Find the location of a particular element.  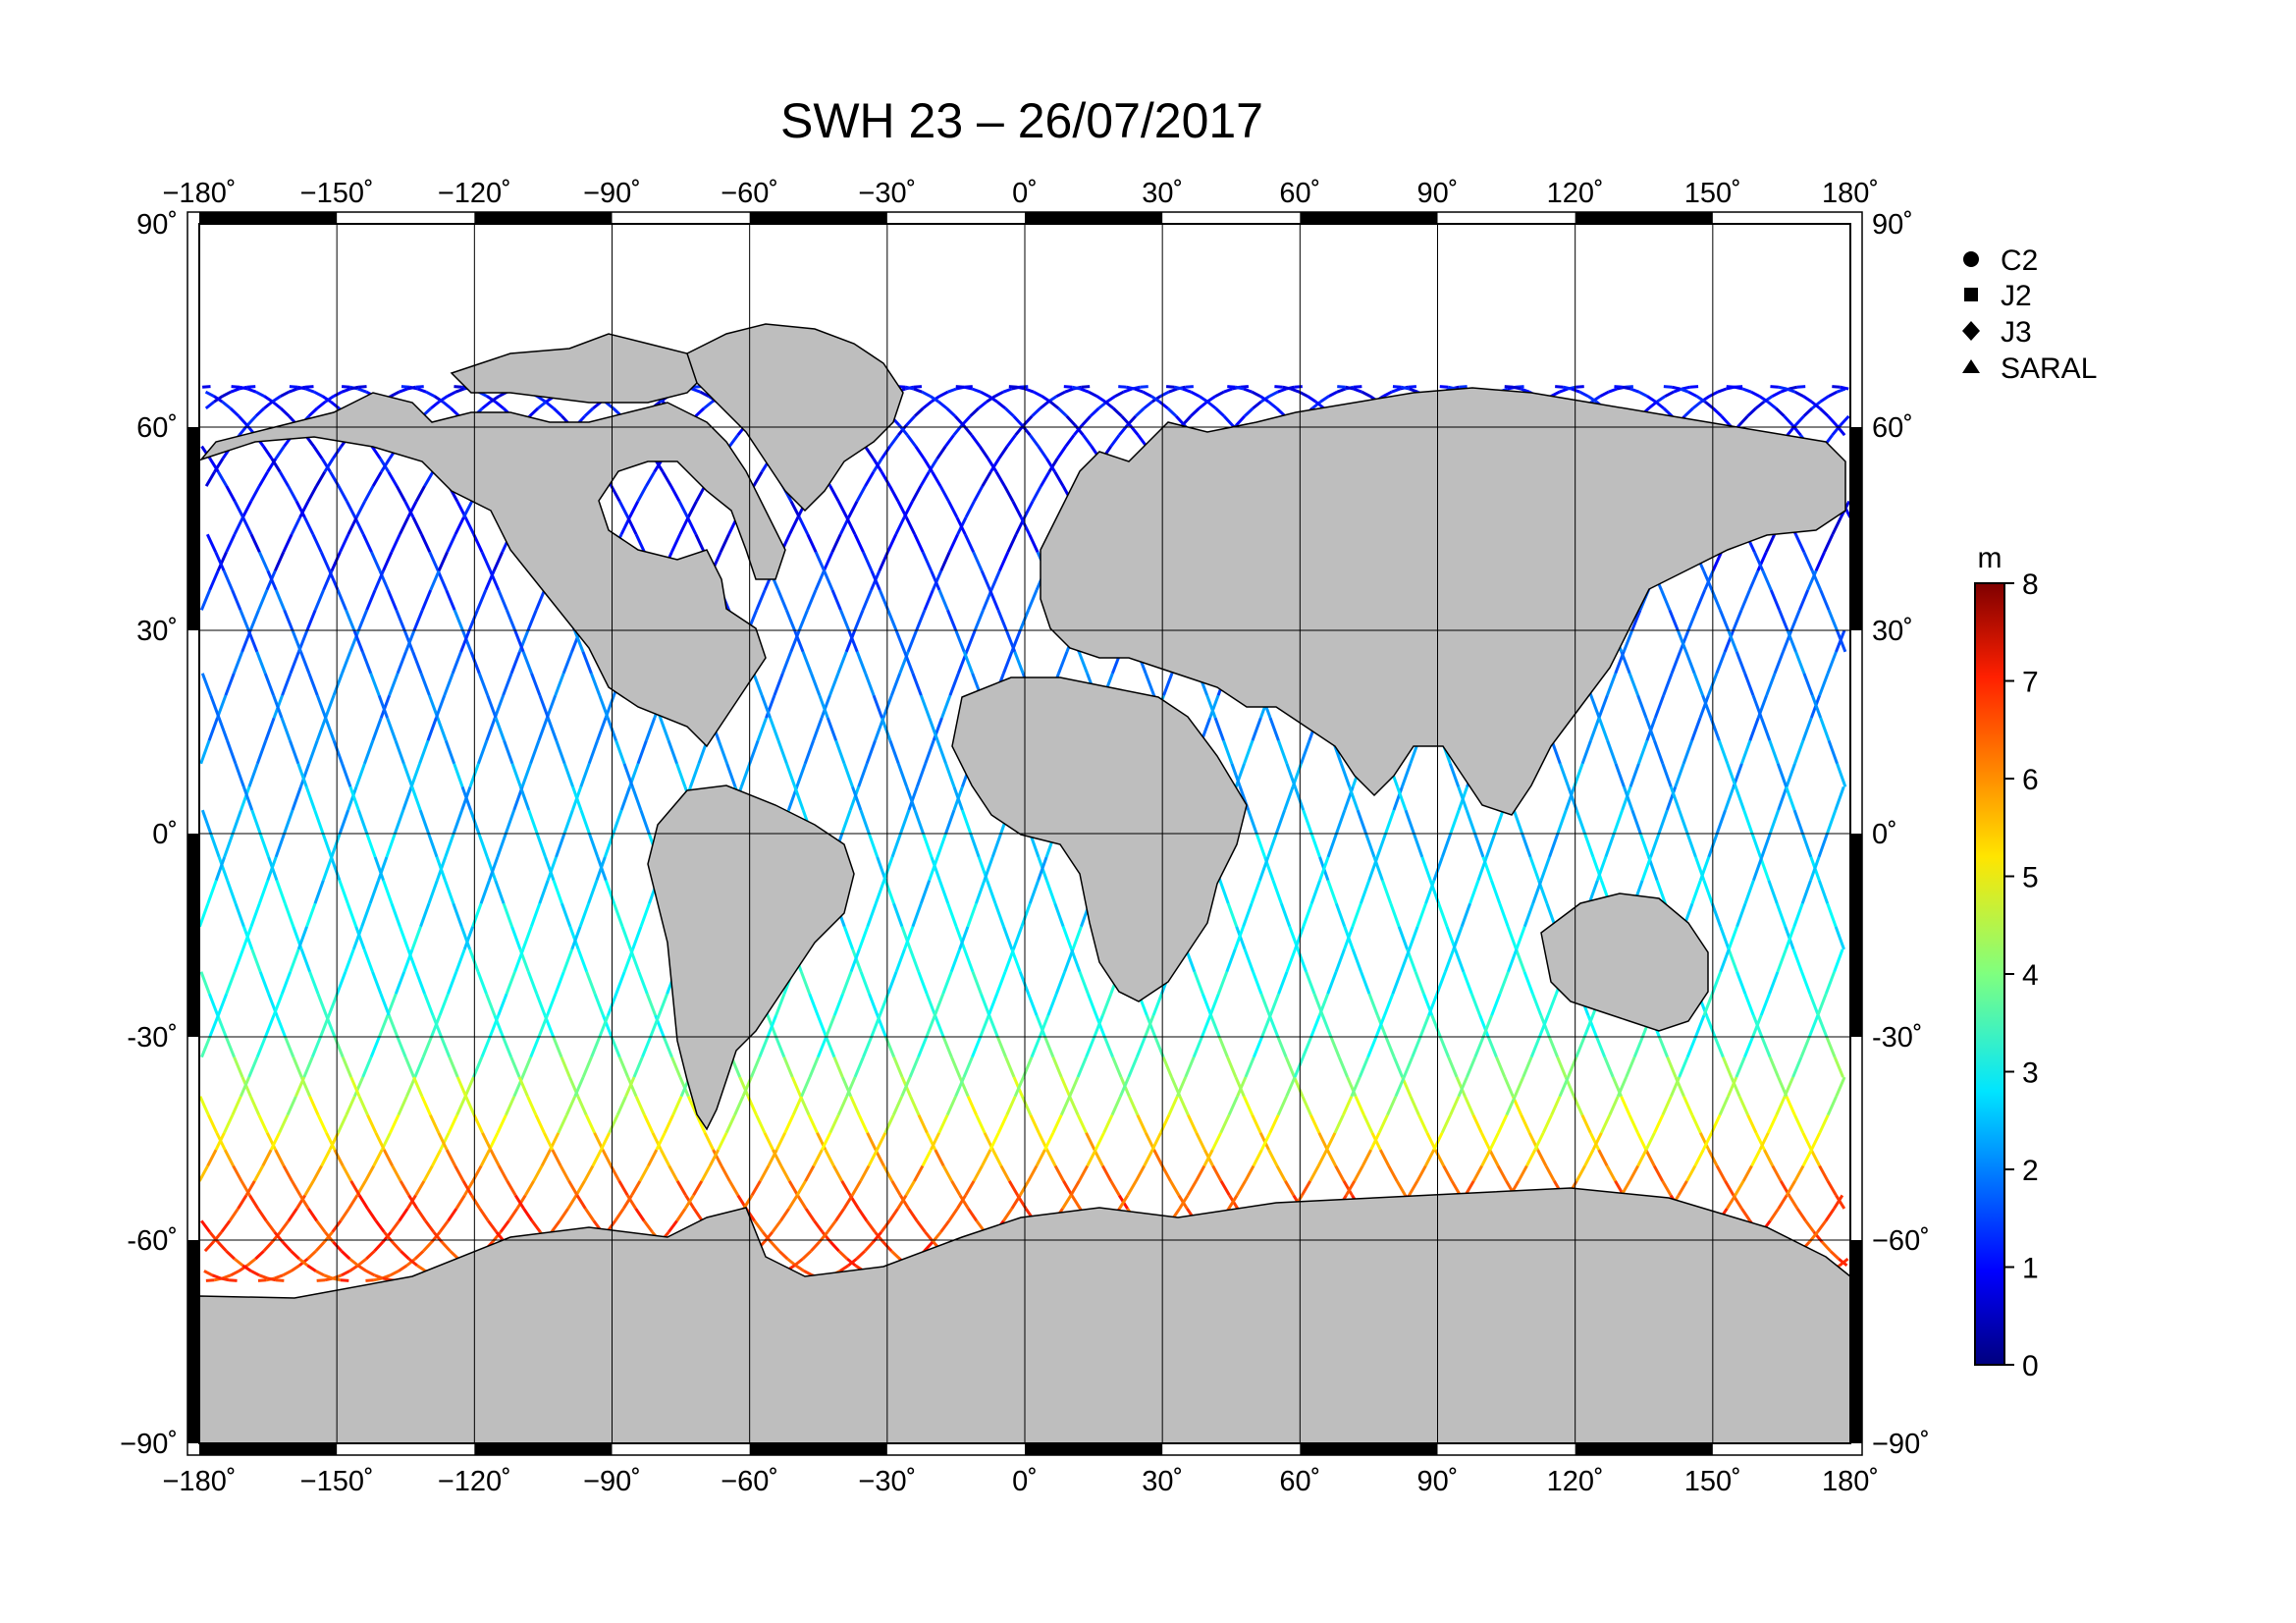

right-lat-labels: 90˚60˚30˚0˚-30˚−60˚−90˚ is located at coordinates (1901, 834).